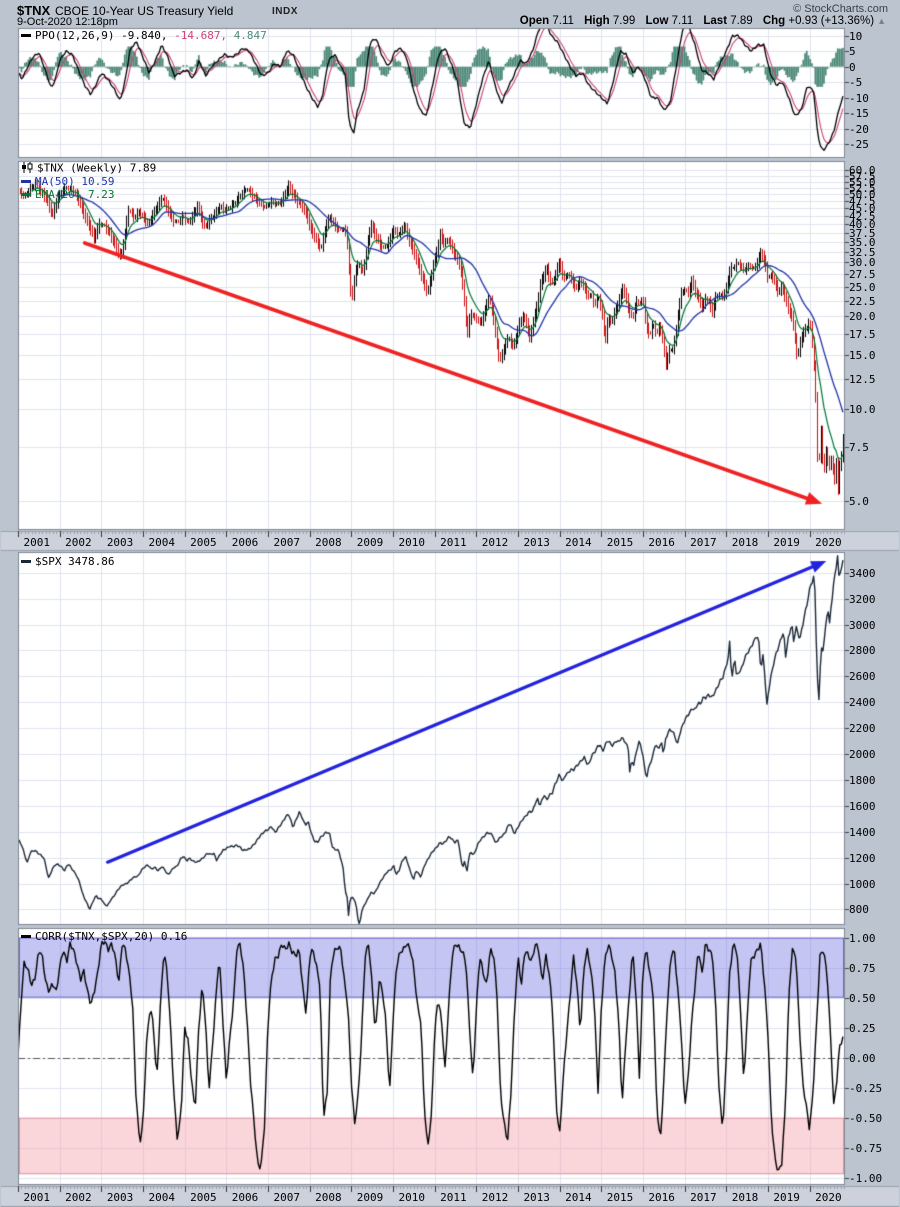 The height and width of the screenshot is (1207, 900). Describe the element at coordinates (862, 755) in the screenshot. I see `y-axis-tick-label: 2000` at that location.